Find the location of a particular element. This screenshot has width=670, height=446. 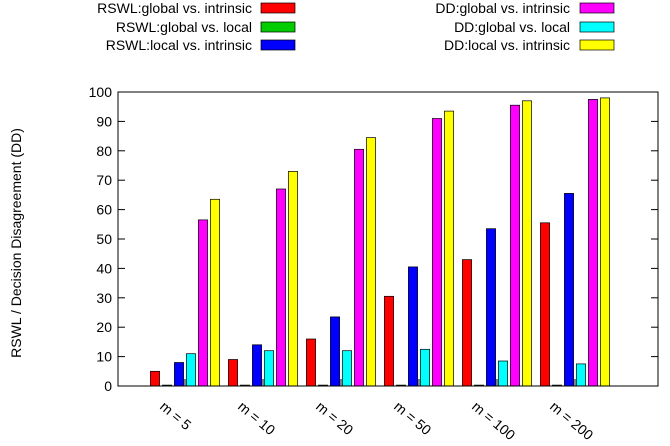

y-tick-label: 10 is located at coordinates (104, 357).